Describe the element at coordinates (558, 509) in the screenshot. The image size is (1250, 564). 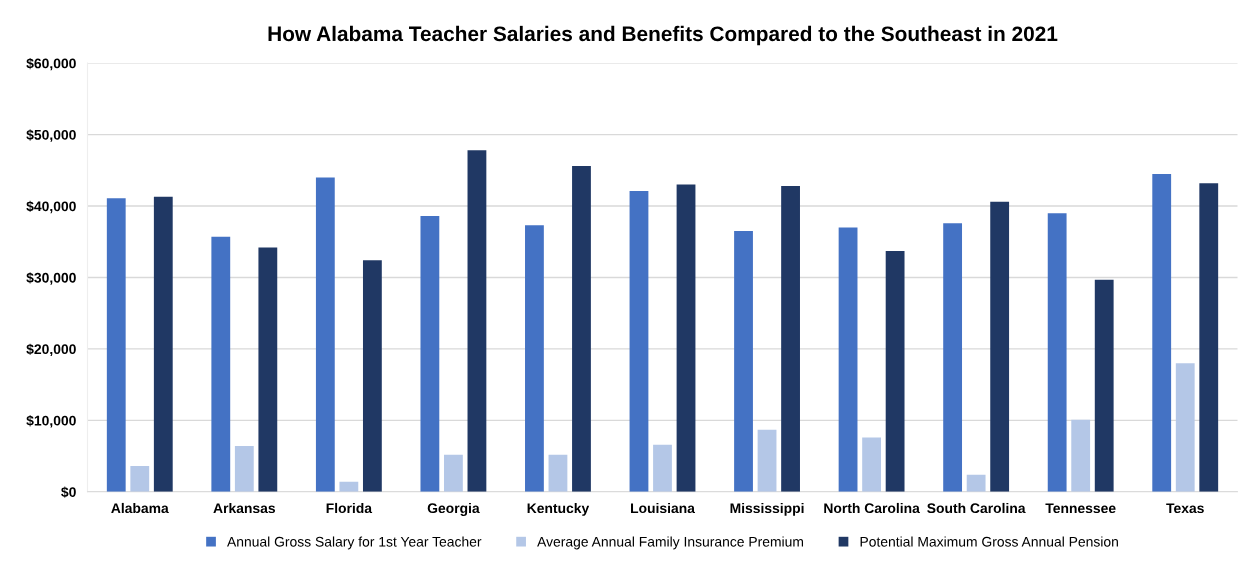
I see `x-tick-label: Kentucky` at that location.